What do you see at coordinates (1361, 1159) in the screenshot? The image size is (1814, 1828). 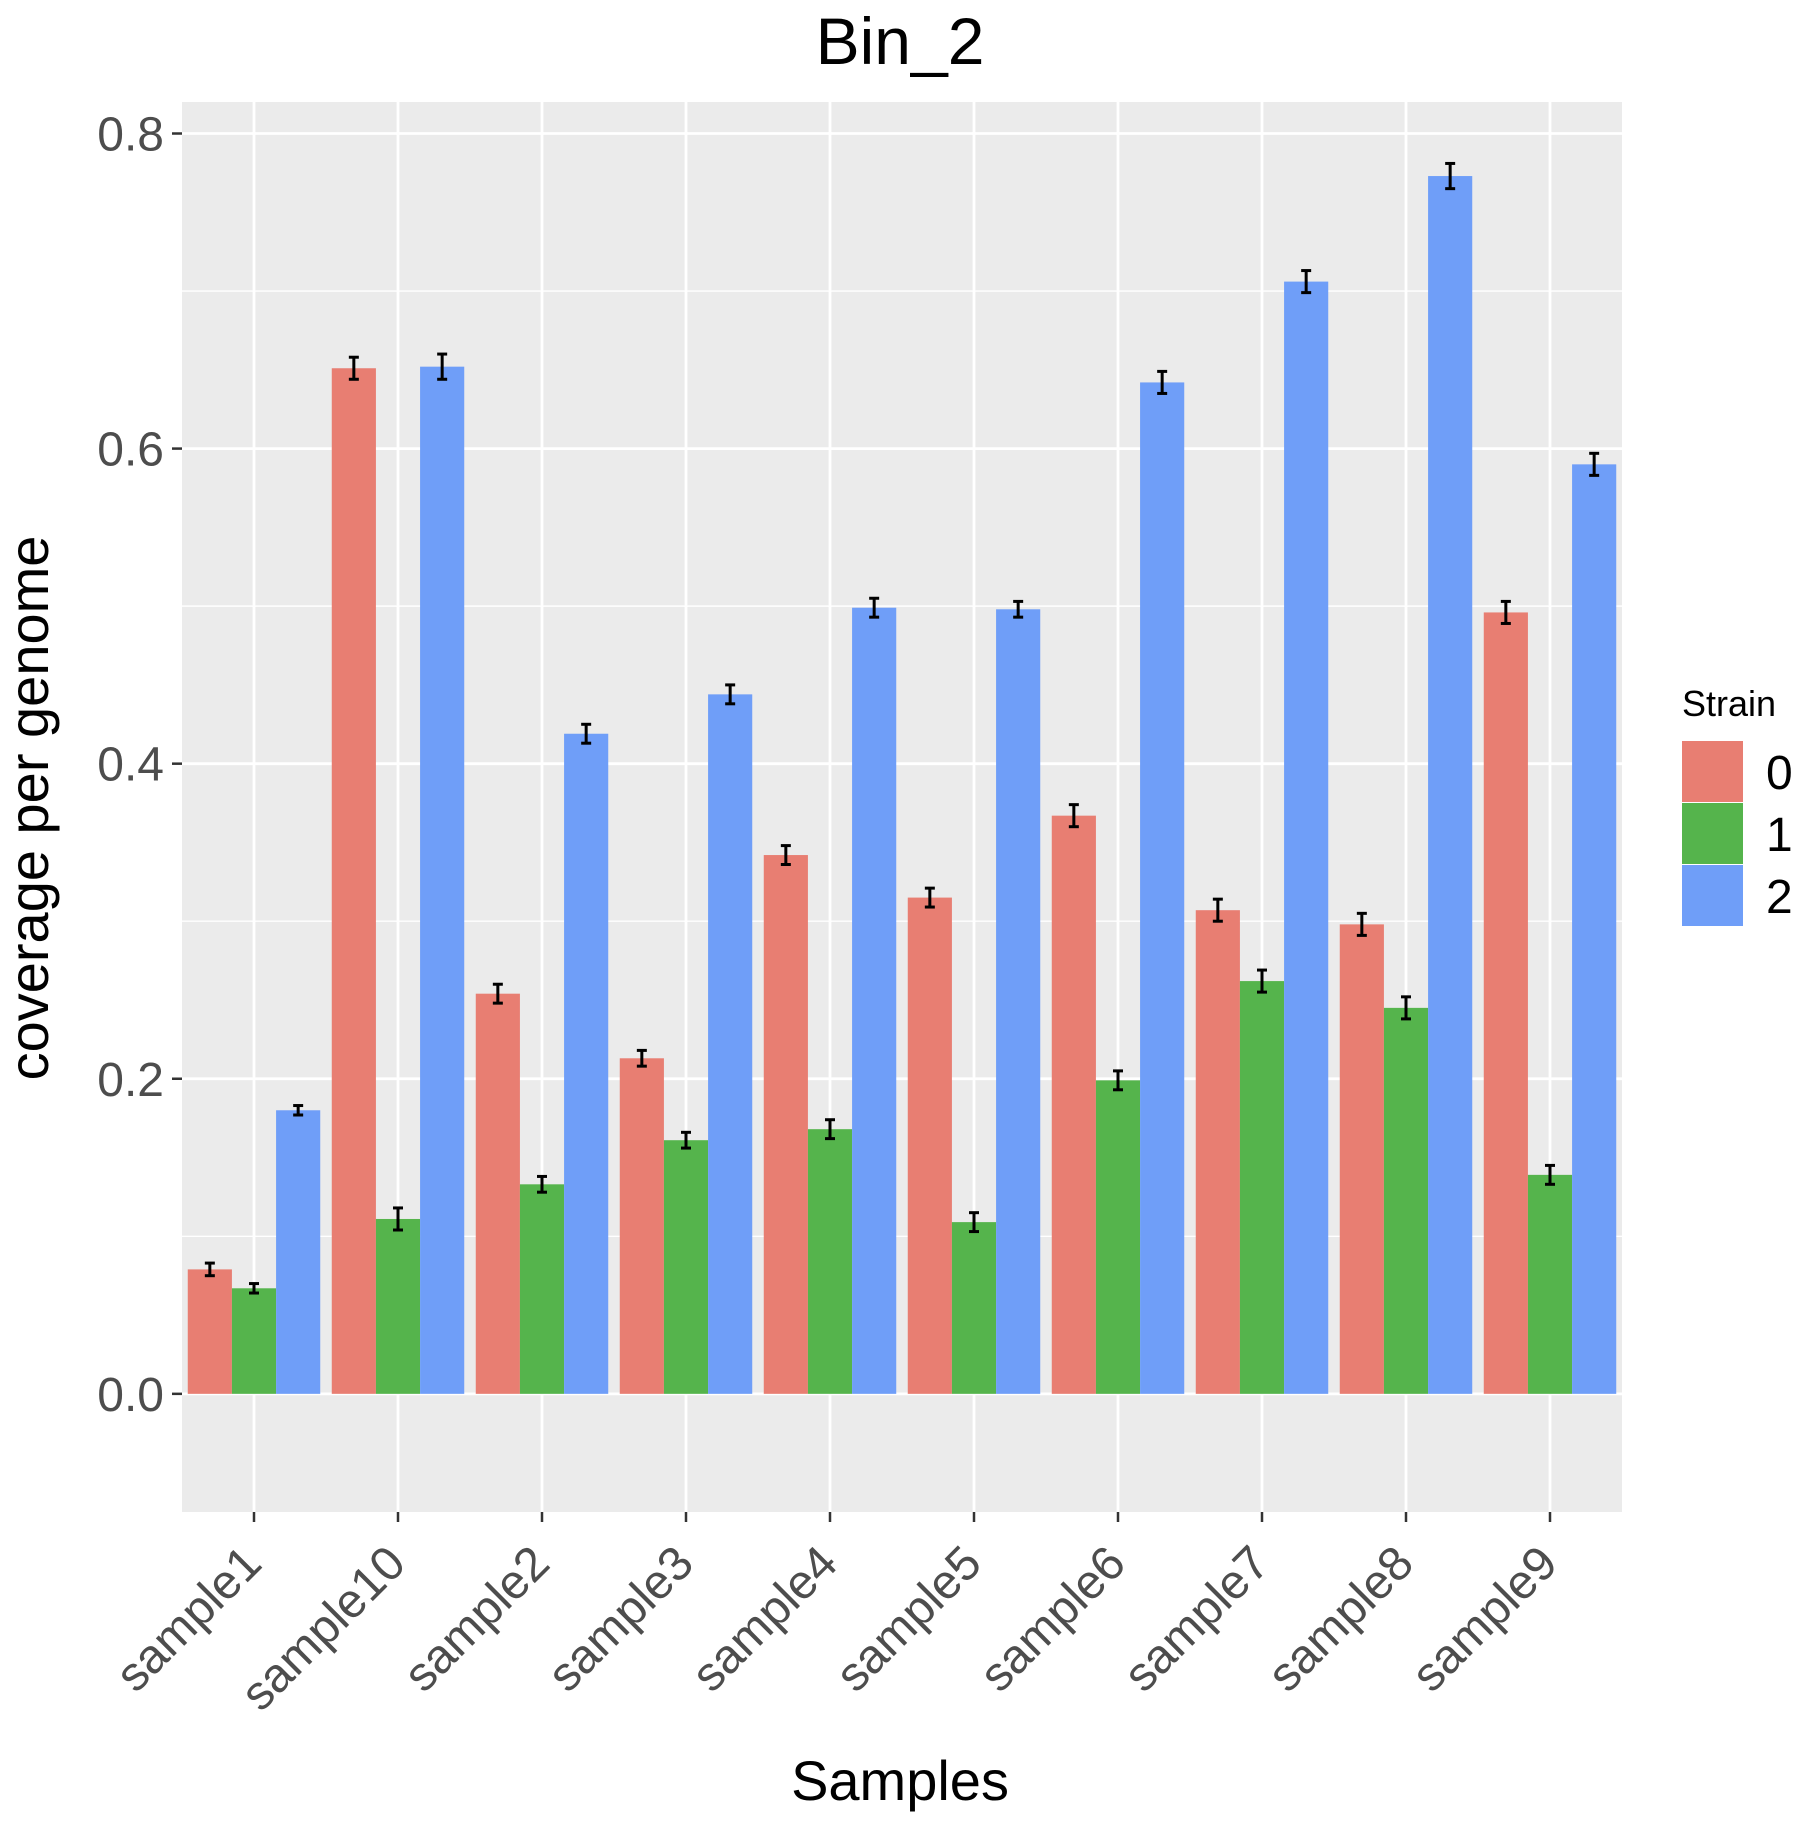 I see `bar-strain-0-sample8` at bounding box center [1361, 1159].